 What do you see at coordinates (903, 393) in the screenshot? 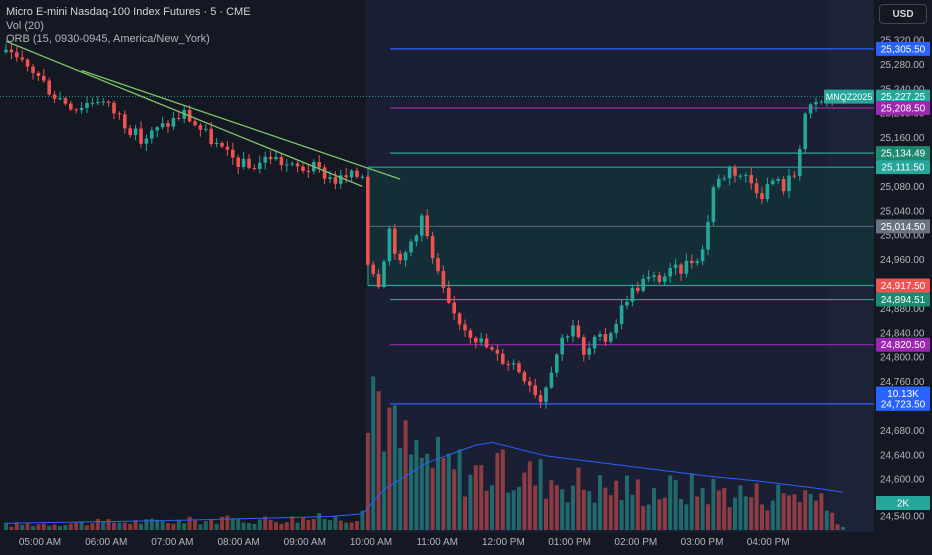
I see `volume-label-blue` at bounding box center [903, 393].